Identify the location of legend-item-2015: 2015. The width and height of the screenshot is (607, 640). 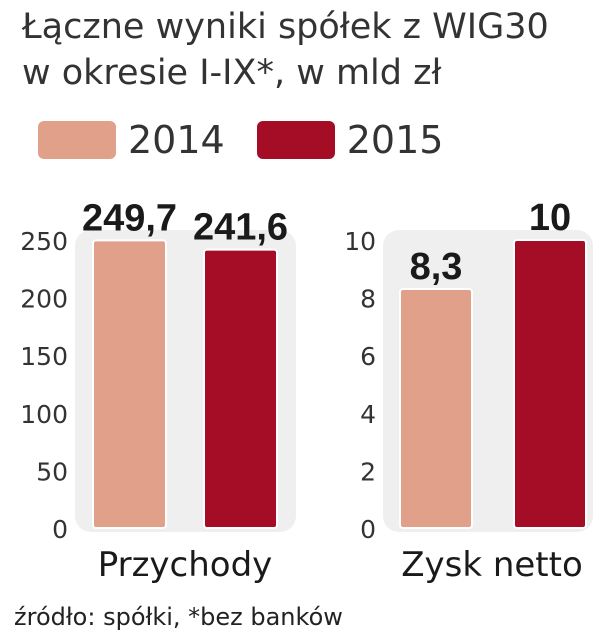
(350, 140).